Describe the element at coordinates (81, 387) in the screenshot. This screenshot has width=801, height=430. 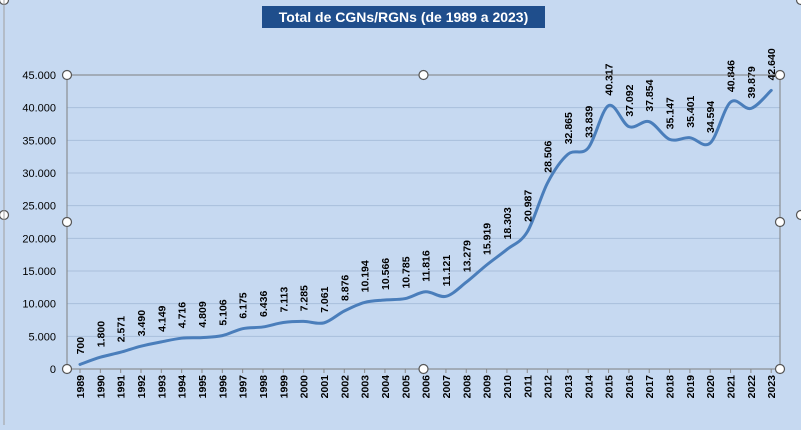
I see `x-tick-label: 1989` at that location.